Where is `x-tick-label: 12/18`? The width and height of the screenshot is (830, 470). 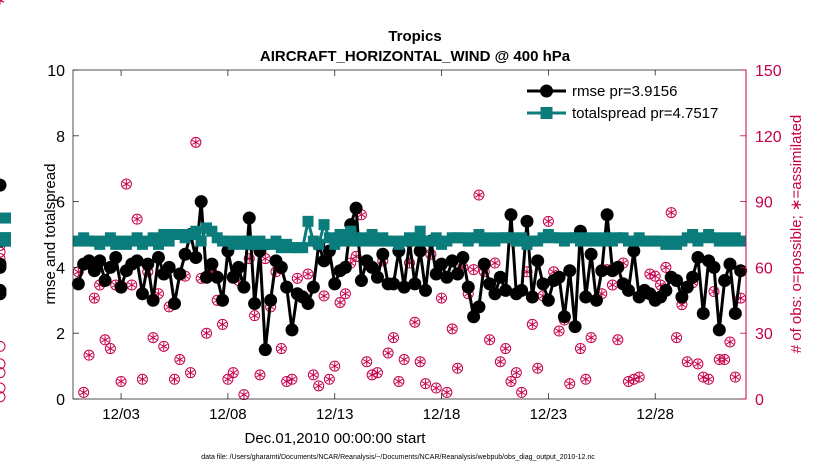 x-tick-label: 12/18 is located at coordinates (442, 414).